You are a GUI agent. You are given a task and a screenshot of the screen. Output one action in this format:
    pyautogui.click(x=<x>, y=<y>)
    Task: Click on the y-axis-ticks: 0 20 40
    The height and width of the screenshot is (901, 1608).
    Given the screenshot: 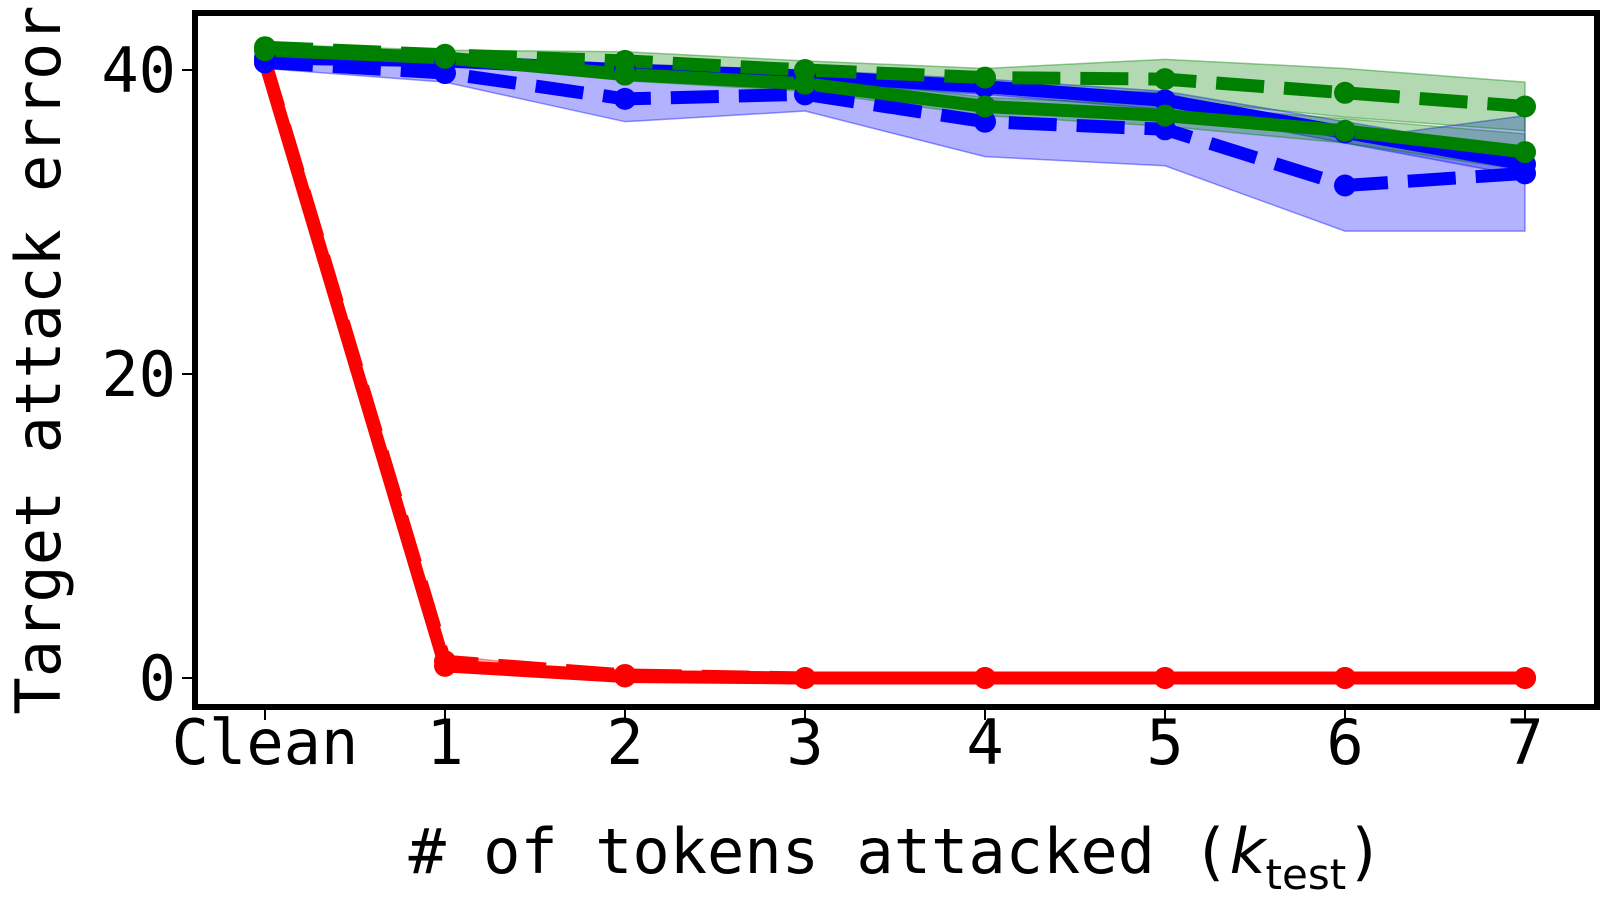 What is the action you would take?
    pyautogui.click(x=146, y=374)
    